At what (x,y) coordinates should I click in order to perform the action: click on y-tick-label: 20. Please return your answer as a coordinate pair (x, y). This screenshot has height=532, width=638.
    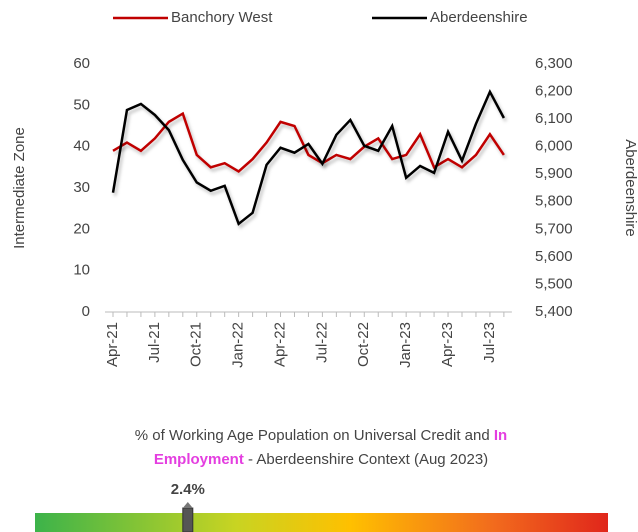
    Looking at the image, I should click on (81, 228).